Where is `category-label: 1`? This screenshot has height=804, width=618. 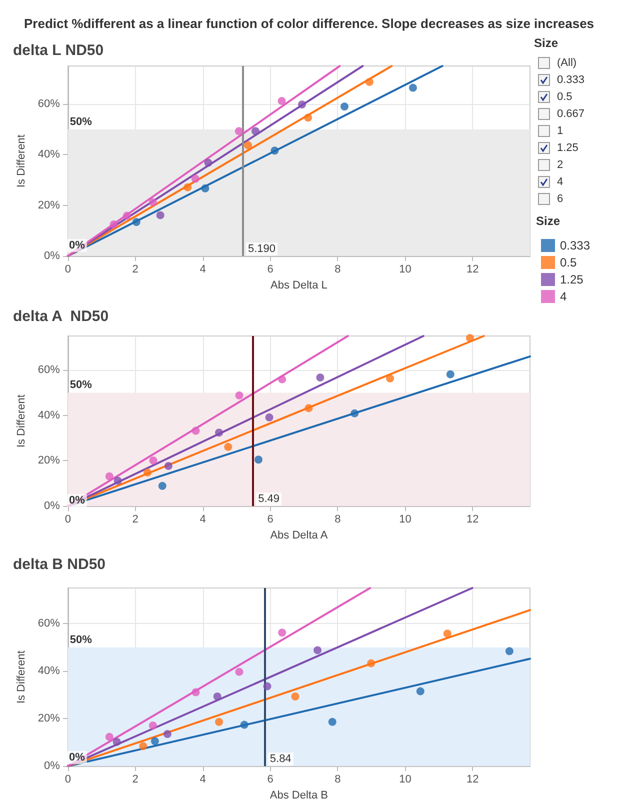 category-label: 1 is located at coordinates (560, 130).